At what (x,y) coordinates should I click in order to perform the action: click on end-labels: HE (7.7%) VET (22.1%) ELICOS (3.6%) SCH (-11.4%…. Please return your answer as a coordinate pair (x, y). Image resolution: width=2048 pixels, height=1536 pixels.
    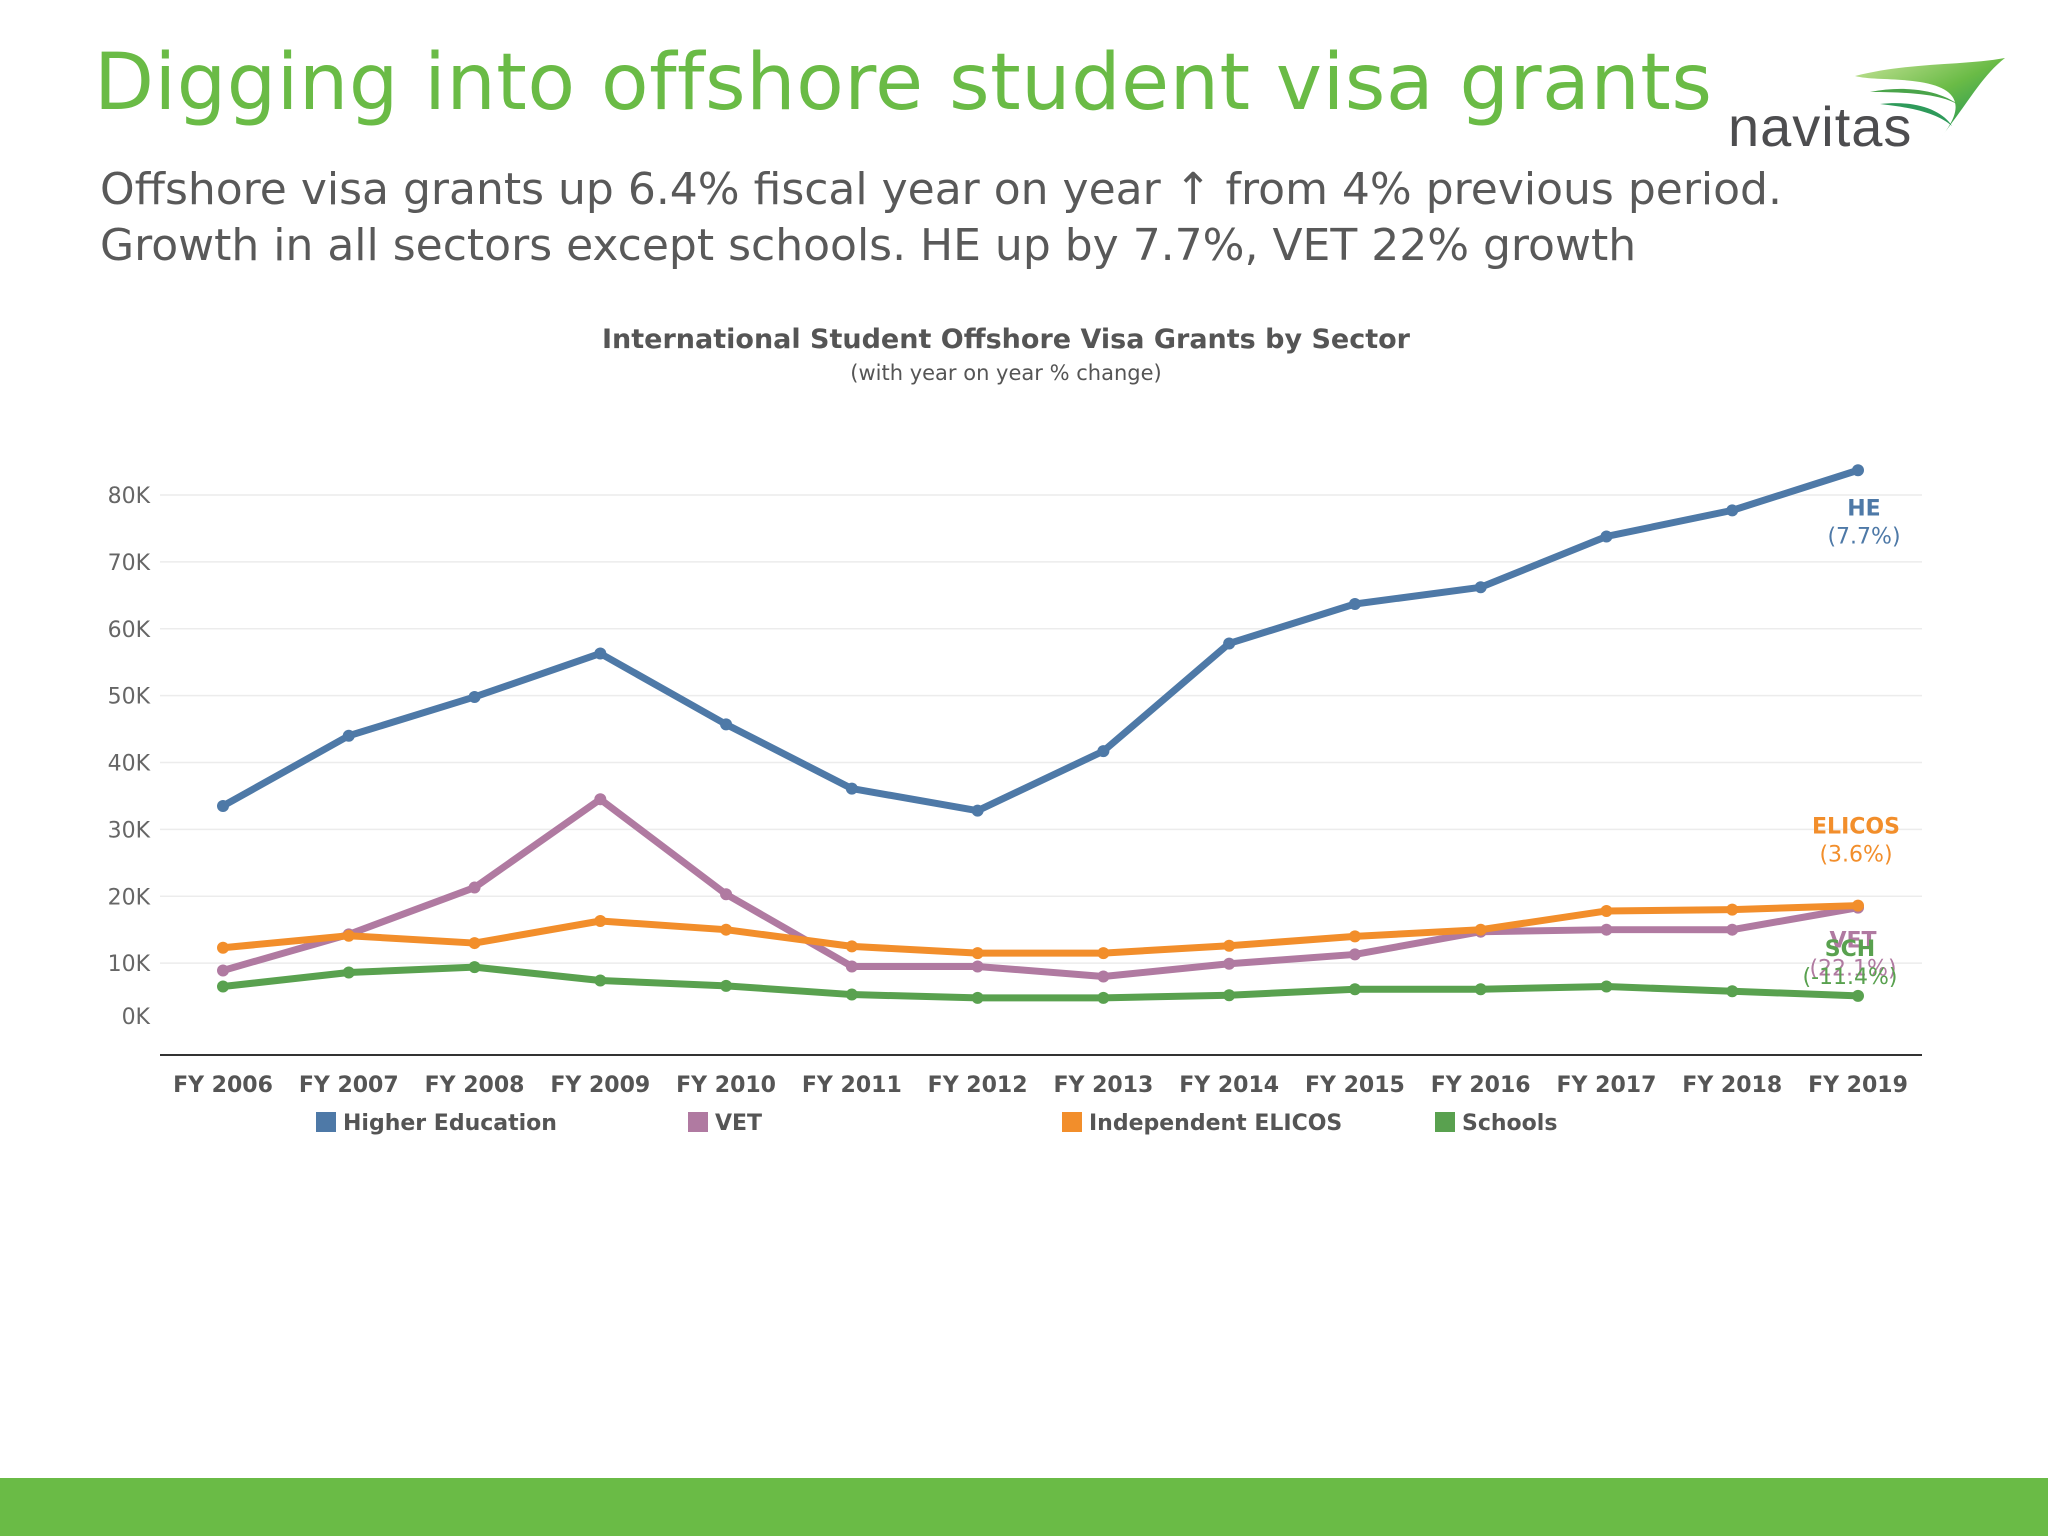
    Looking at the image, I should click on (1852, 743).